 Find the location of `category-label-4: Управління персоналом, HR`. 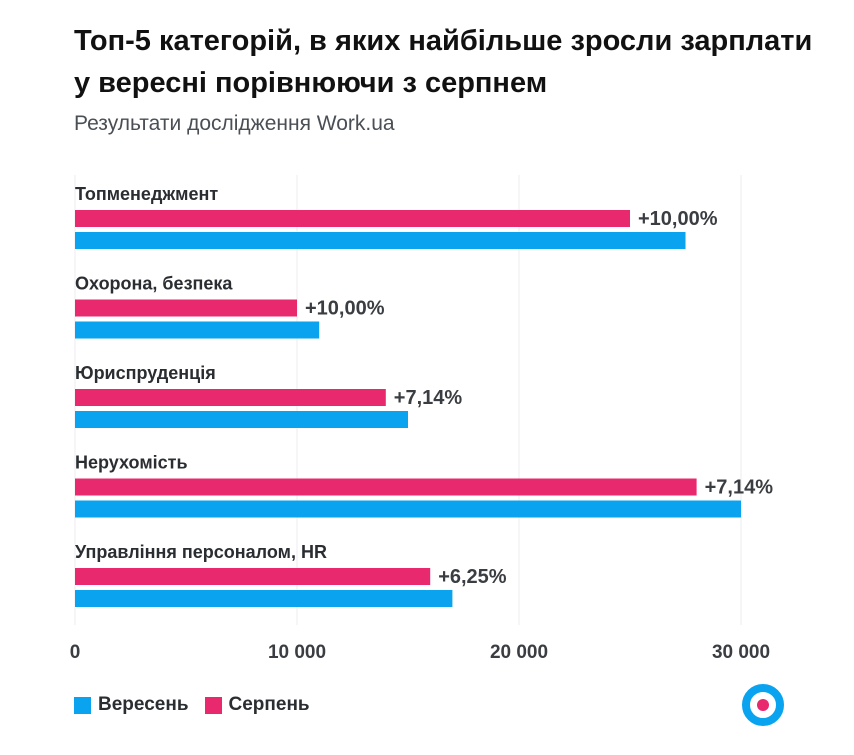

category-label-4: Управління персоналом, HR is located at coordinates (201, 552).